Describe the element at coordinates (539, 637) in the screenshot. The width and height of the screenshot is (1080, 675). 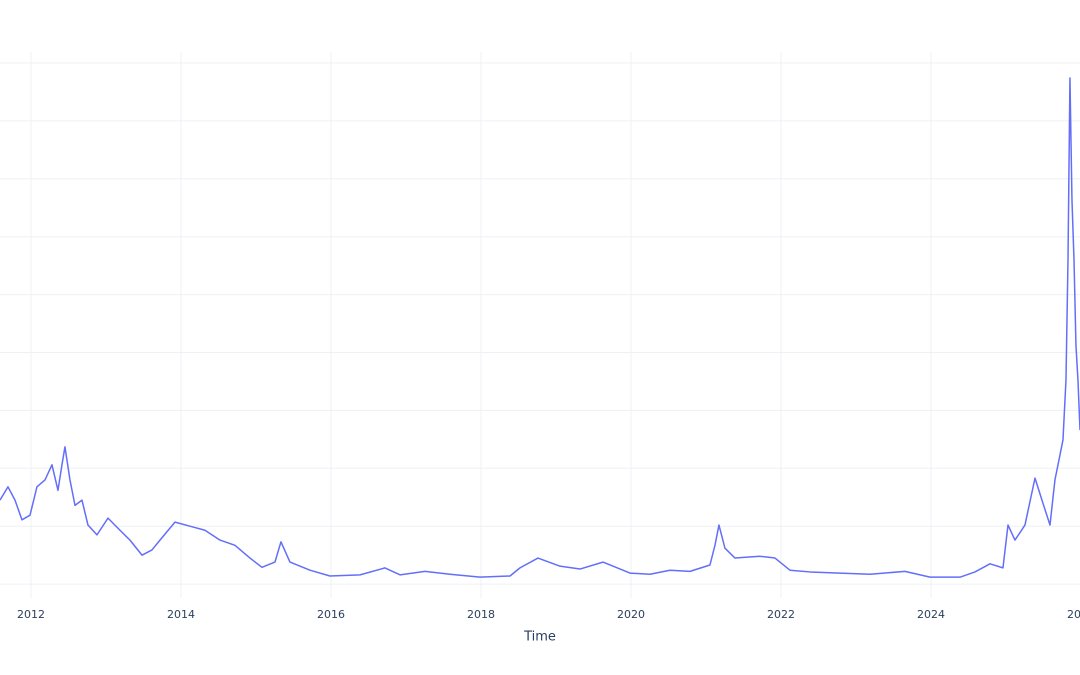
I see `x-axis-title: Time` at that location.